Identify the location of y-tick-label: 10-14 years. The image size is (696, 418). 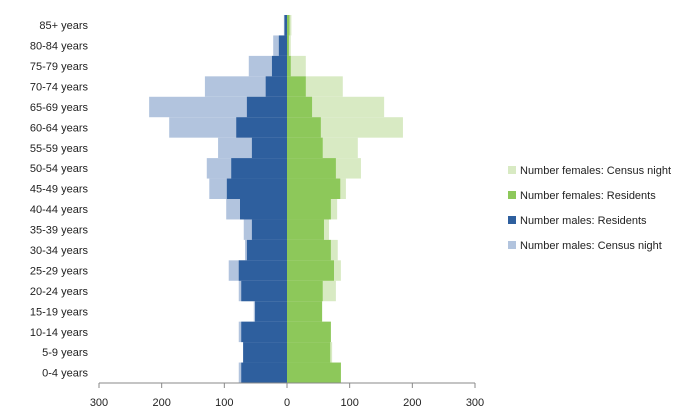
(59, 333).